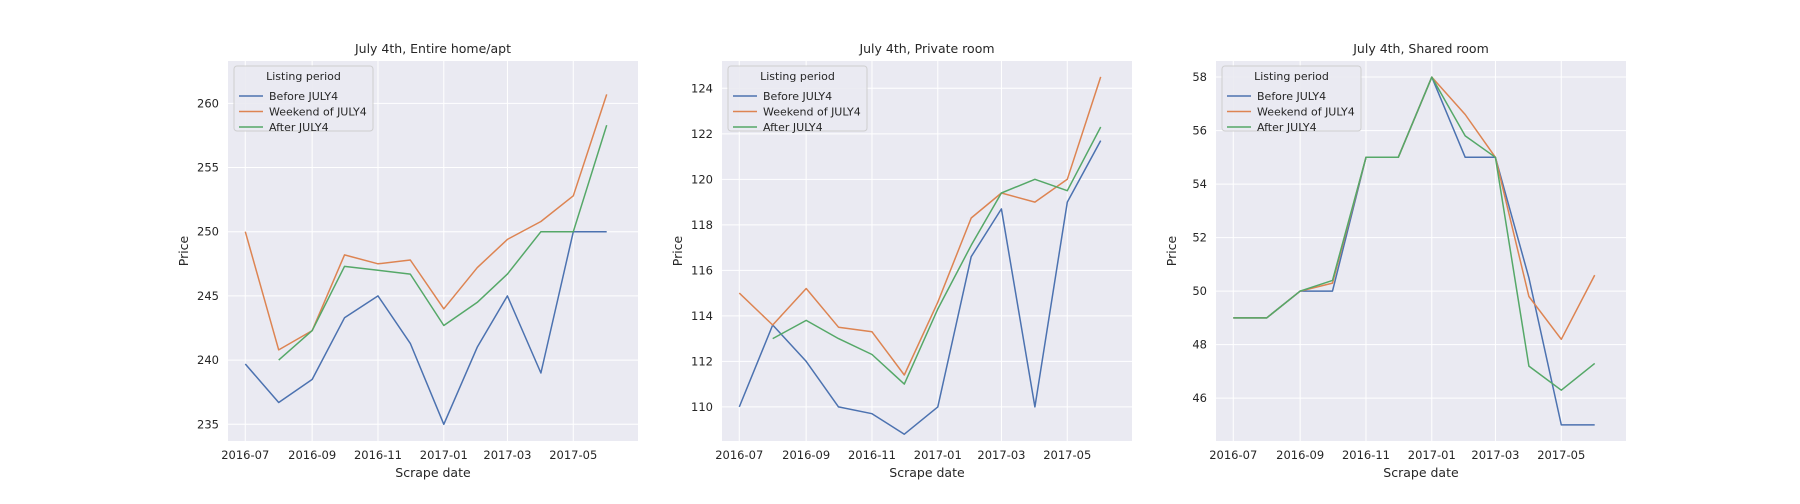 The height and width of the screenshot is (504, 1800). What do you see at coordinates (208, 296) in the screenshot?
I see `y-tick-label: 245` at bounding box center [208, 296].